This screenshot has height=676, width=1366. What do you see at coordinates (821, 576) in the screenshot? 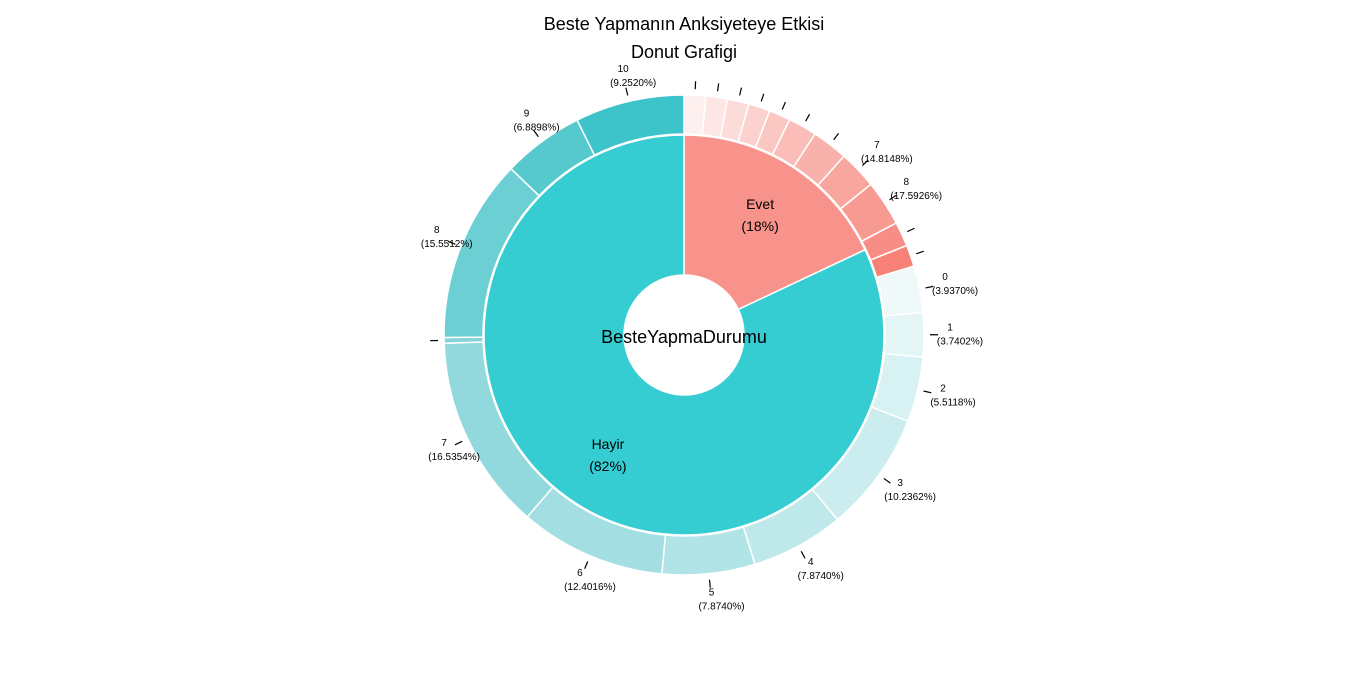
I see `outer-percent-hayir-4: (7.8740%)` at bounding box center [821, 576].